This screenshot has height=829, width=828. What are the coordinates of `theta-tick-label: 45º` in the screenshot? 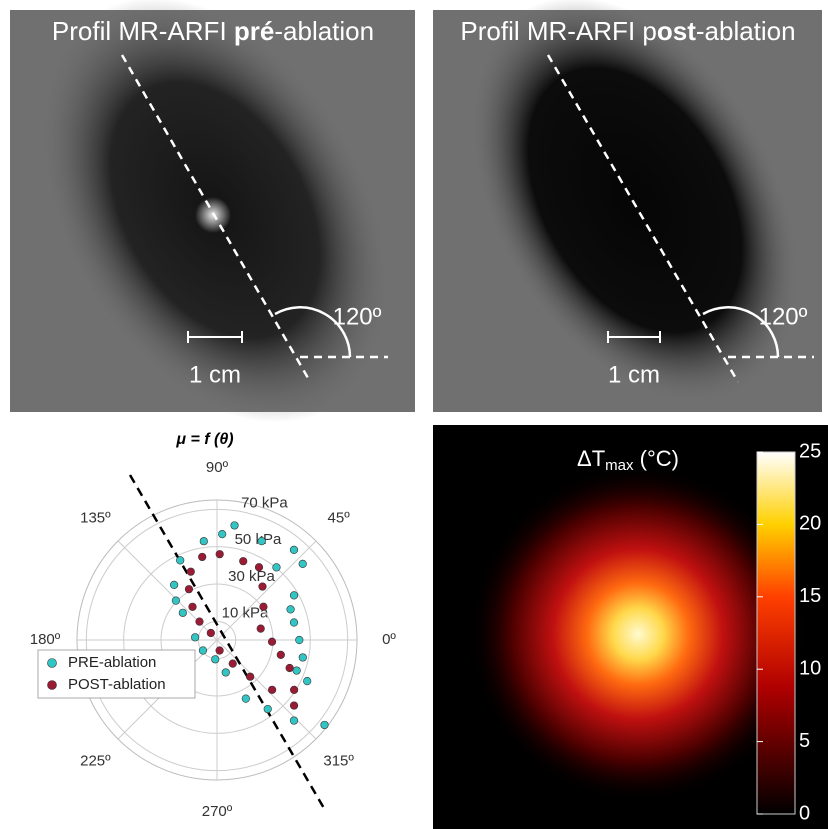 It's located at (339, 517).